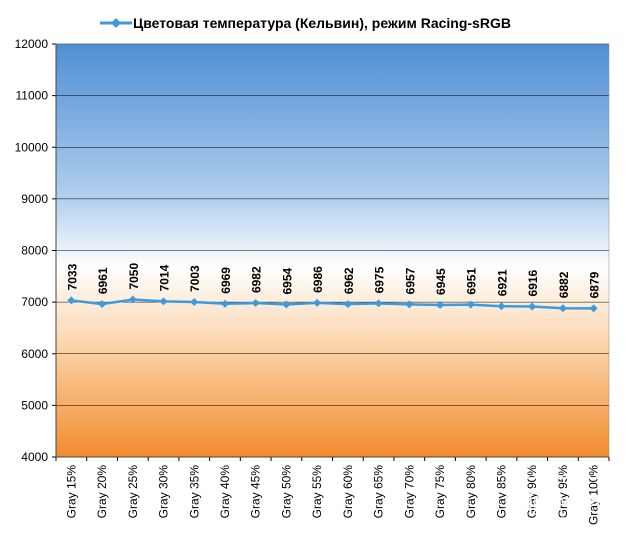 The height and width of the screenshot is (558, 627). What do you see at coordinates (472, 281) in the screenshot?
I see `data-label: 6951` at bounding box center [472, 281].